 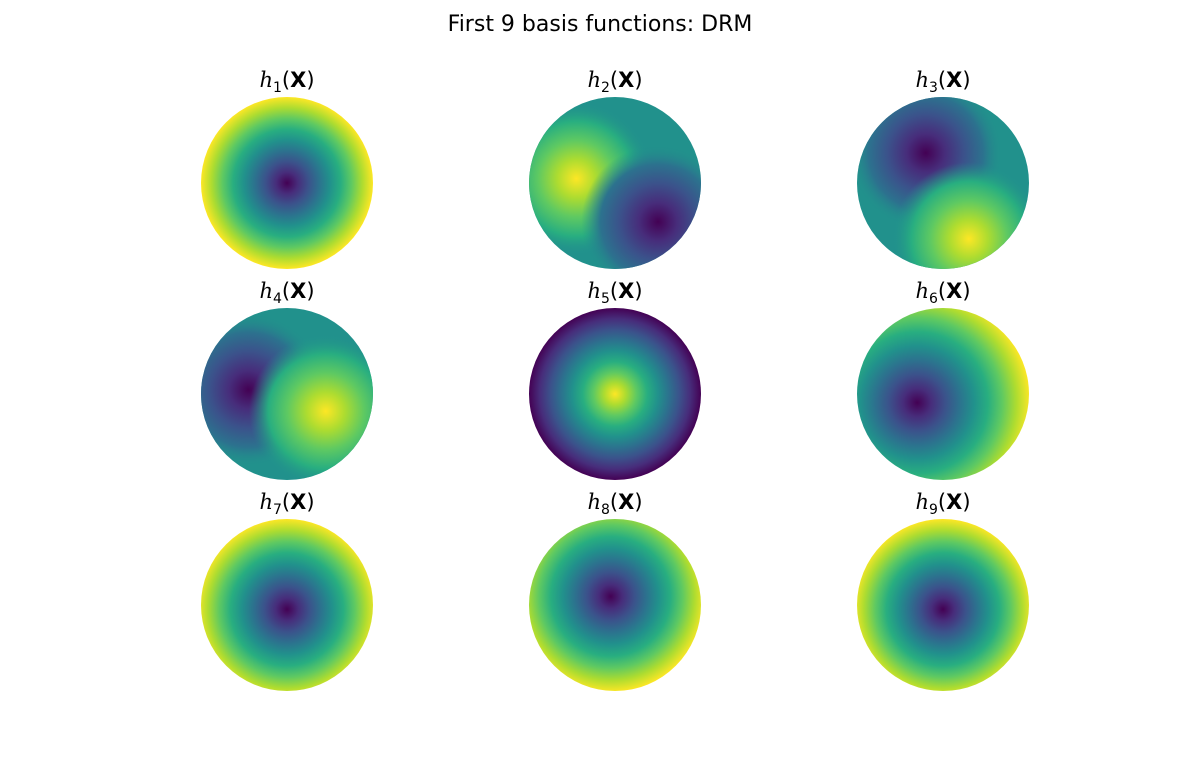 I want to click on panel-7: h7(X), so click(x=287, y=590).